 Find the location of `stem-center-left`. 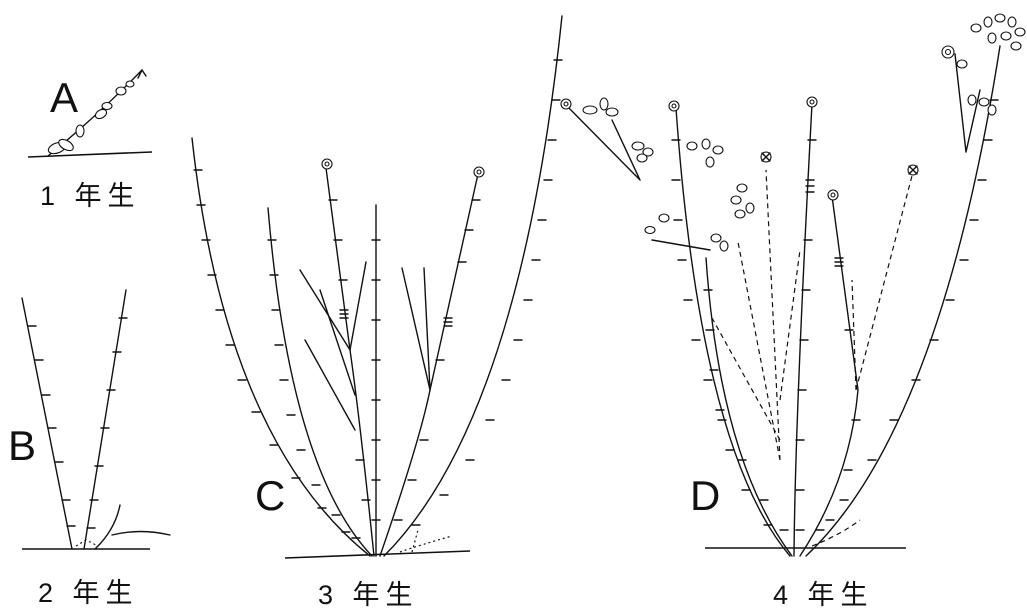

stem-center-left is located at coordinates (350, 362).